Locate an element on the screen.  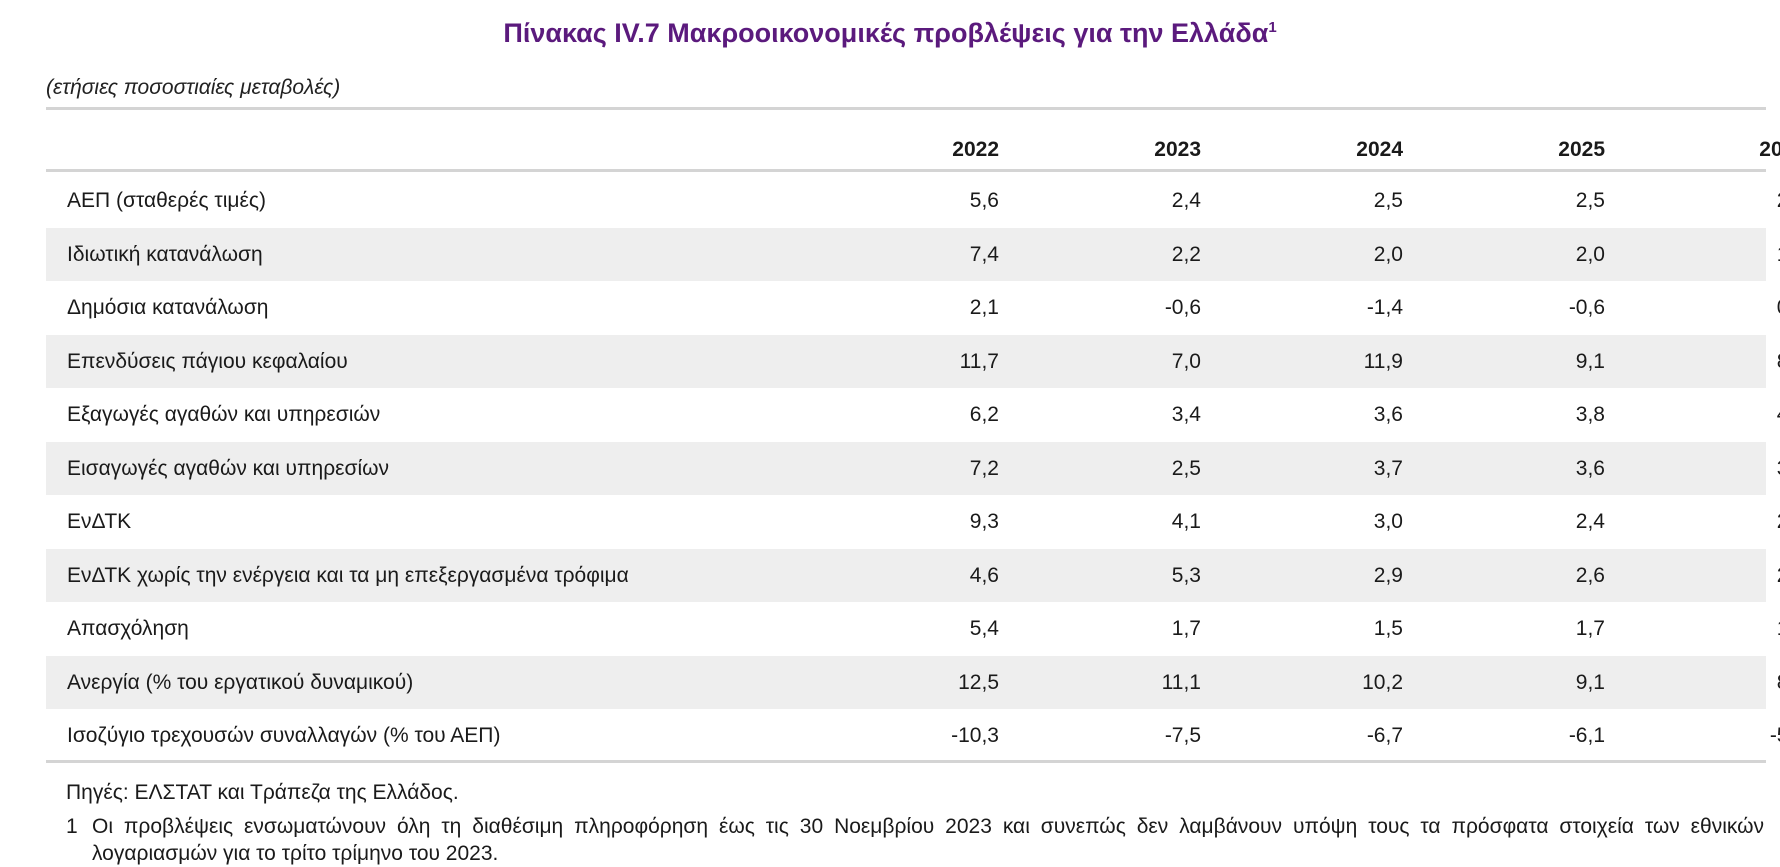
cell-value: 12,5 is located at coordinates (978, 682).